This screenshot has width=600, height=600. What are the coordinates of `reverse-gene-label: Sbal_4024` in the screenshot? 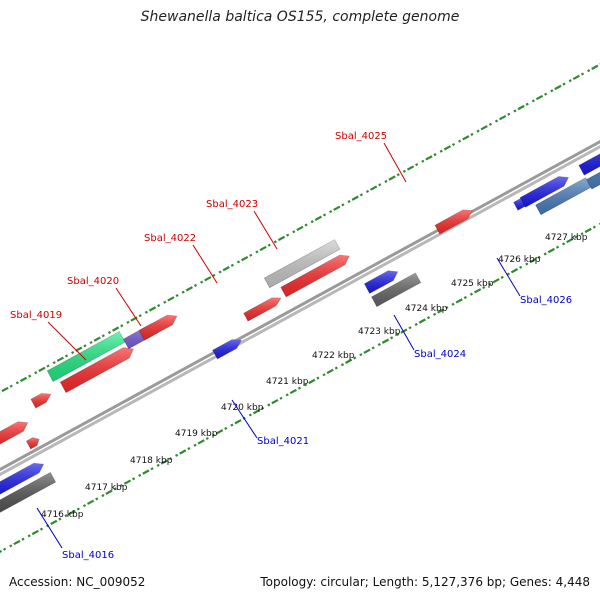 It's located at (440, 354).